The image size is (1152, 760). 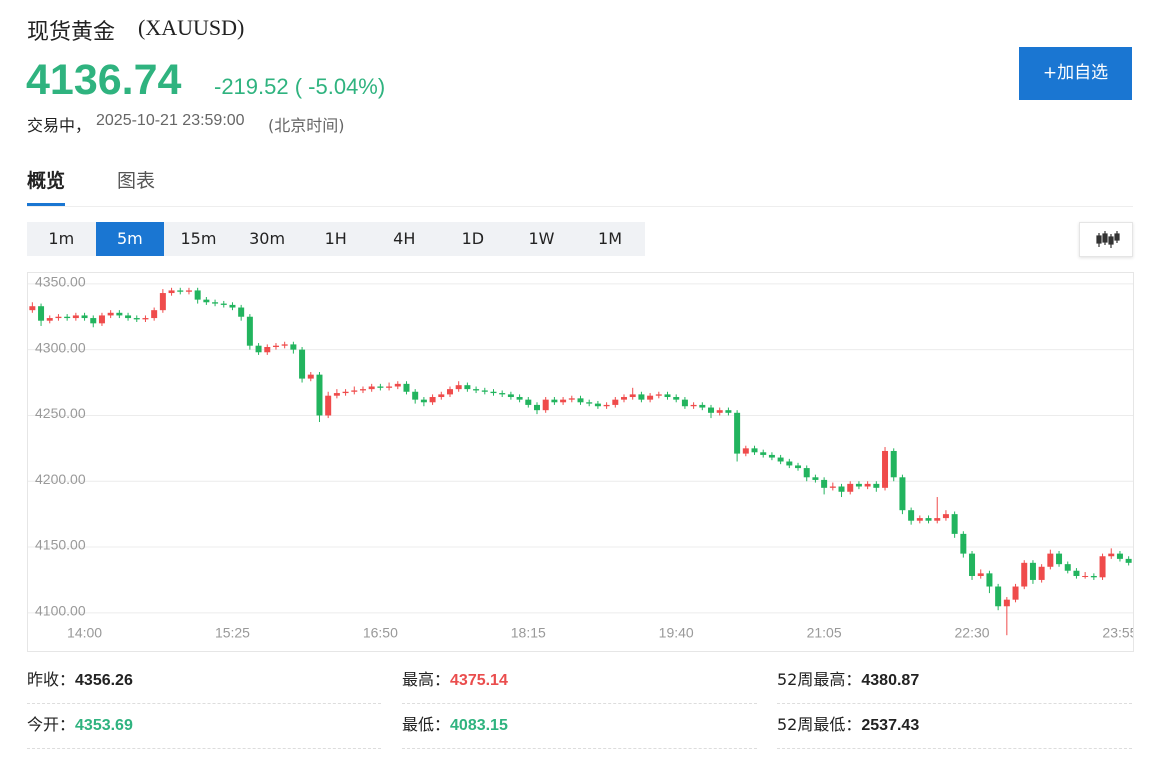 I want to click on stat-item: 52周最低：2537.43, so click(x=848, y=737).